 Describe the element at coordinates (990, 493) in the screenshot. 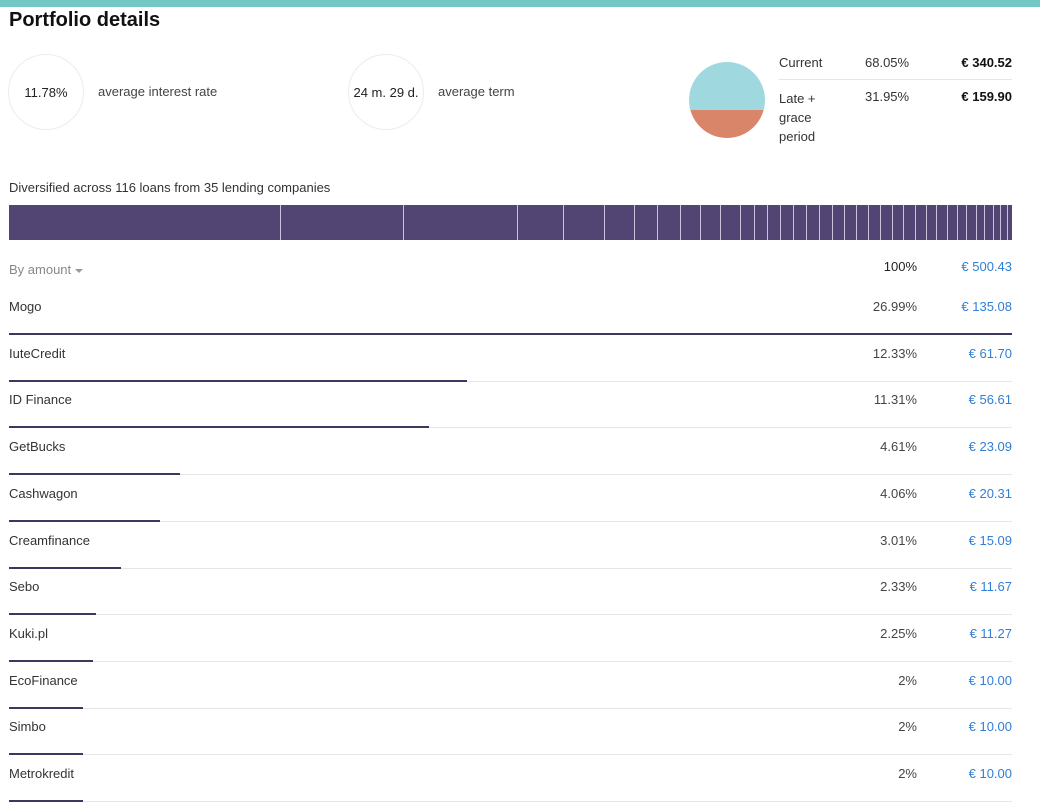

I see `company-amount-link: € 20.31` at that location.